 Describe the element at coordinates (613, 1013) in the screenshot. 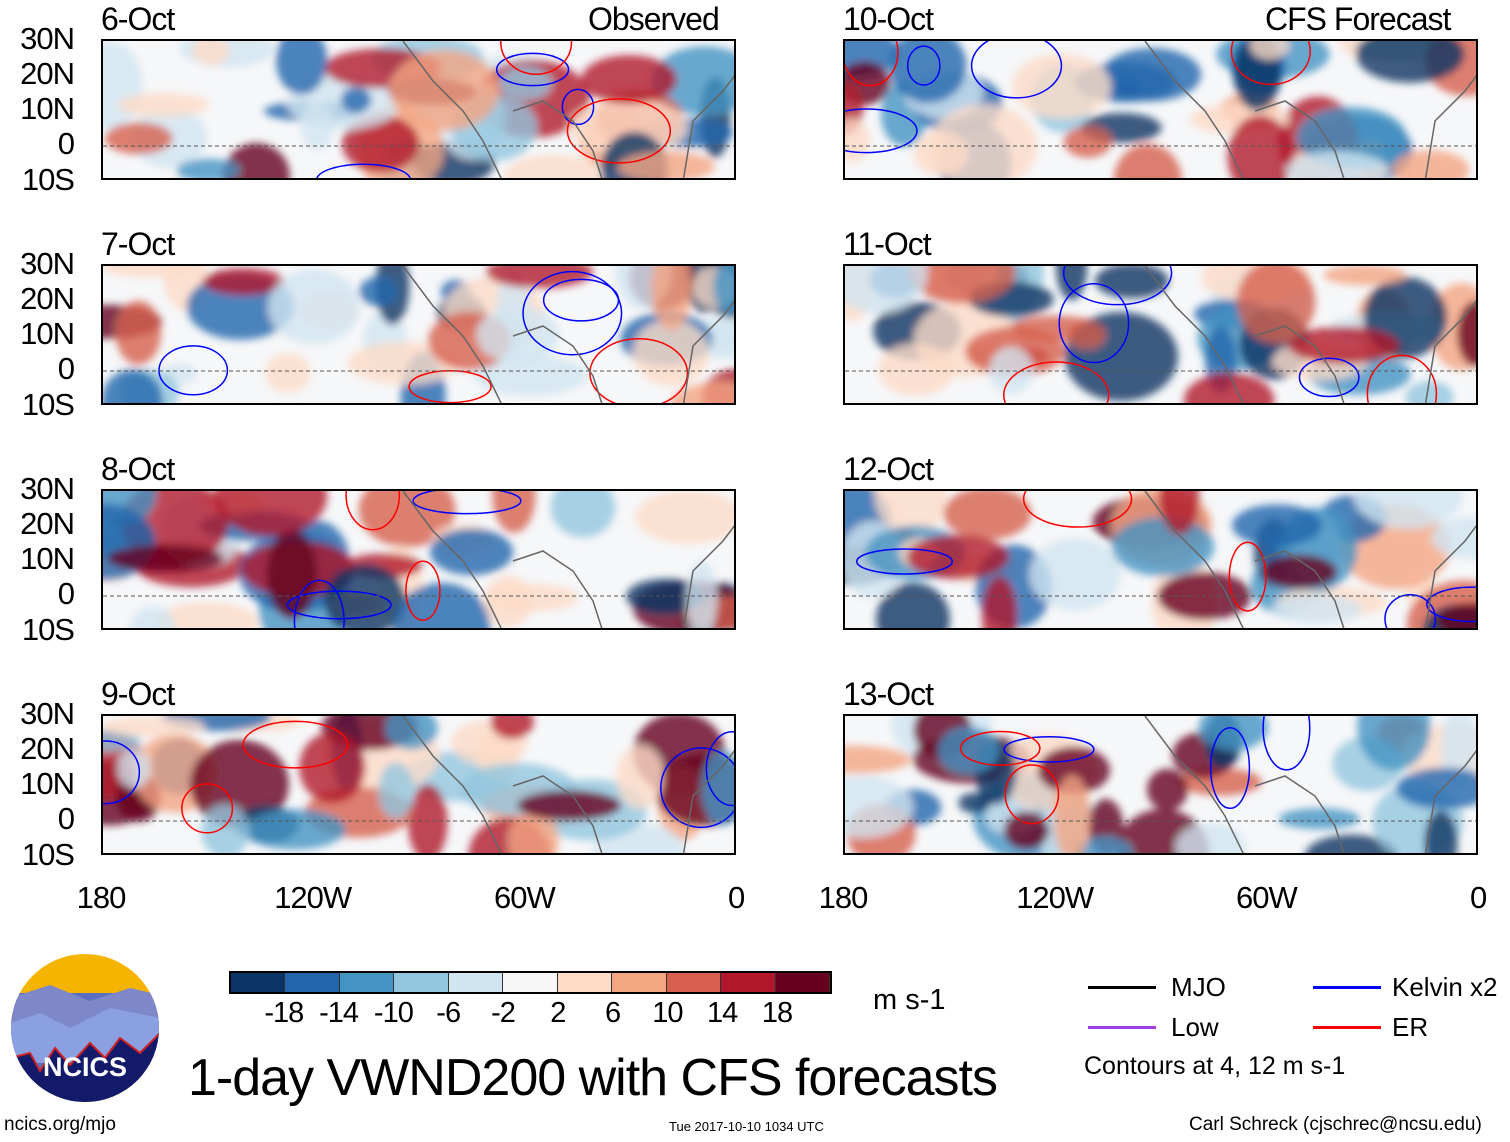

I see `colorbar-tick: 6` at that location.